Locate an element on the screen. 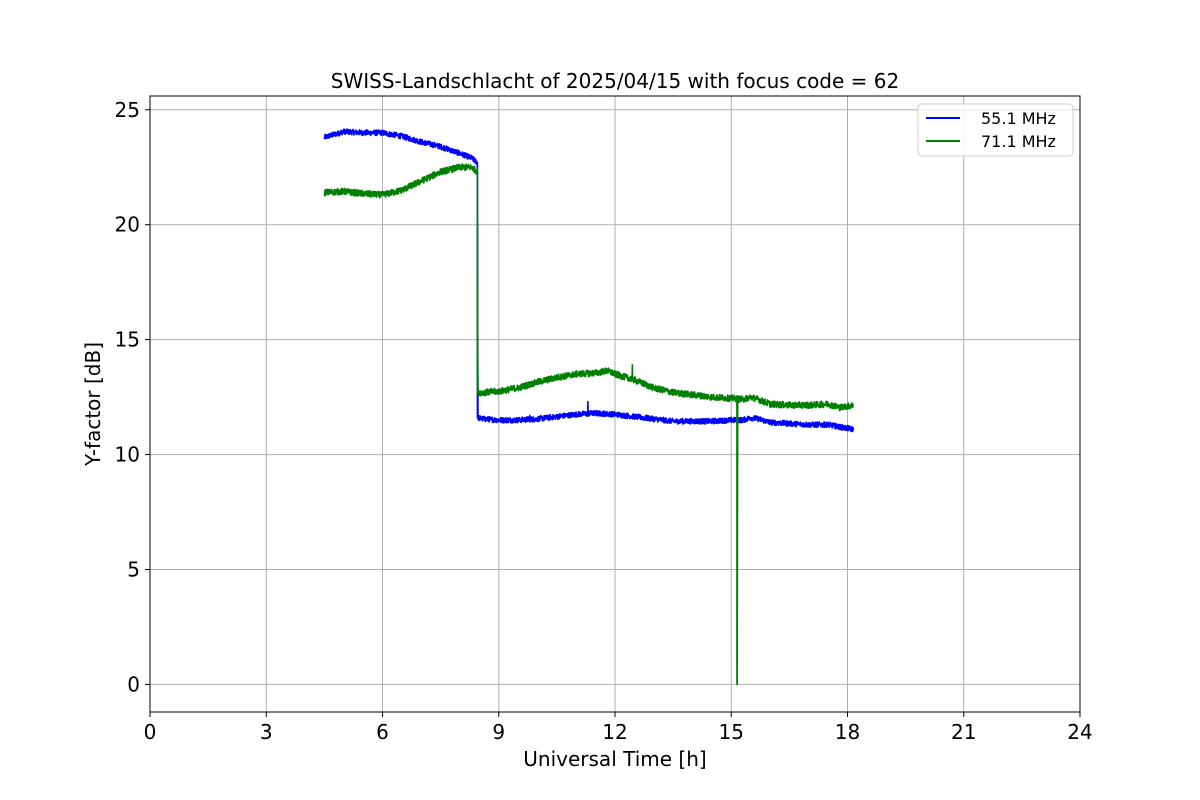 This screenshot has height=800, width=1200. x-tick-label: 0 is located at coordinates (150, 732).